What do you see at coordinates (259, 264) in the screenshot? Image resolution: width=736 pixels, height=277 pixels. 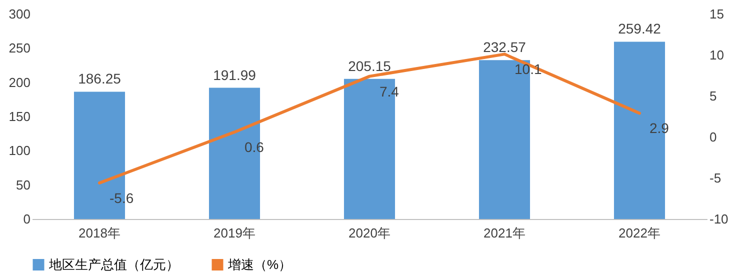 I see `legend-label: 增速（%）` at bounding box center [259, 264].